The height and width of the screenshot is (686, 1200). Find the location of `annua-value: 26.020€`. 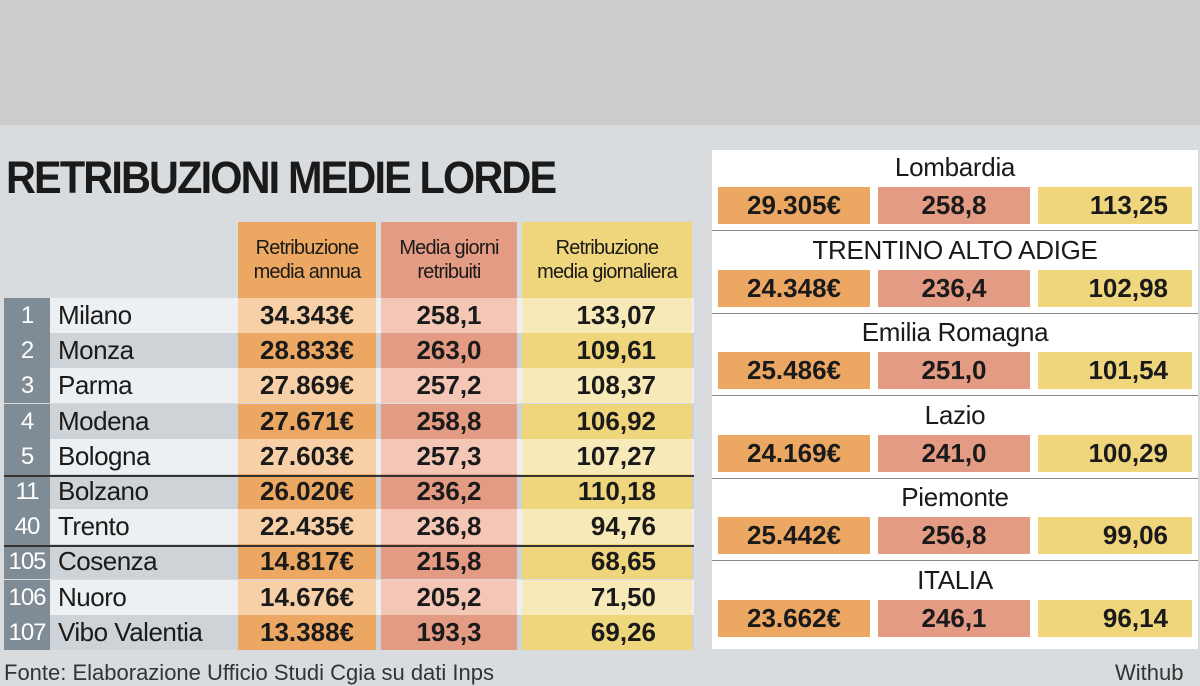

annua-value: 26.020€ is located at coordinates (307, 491).